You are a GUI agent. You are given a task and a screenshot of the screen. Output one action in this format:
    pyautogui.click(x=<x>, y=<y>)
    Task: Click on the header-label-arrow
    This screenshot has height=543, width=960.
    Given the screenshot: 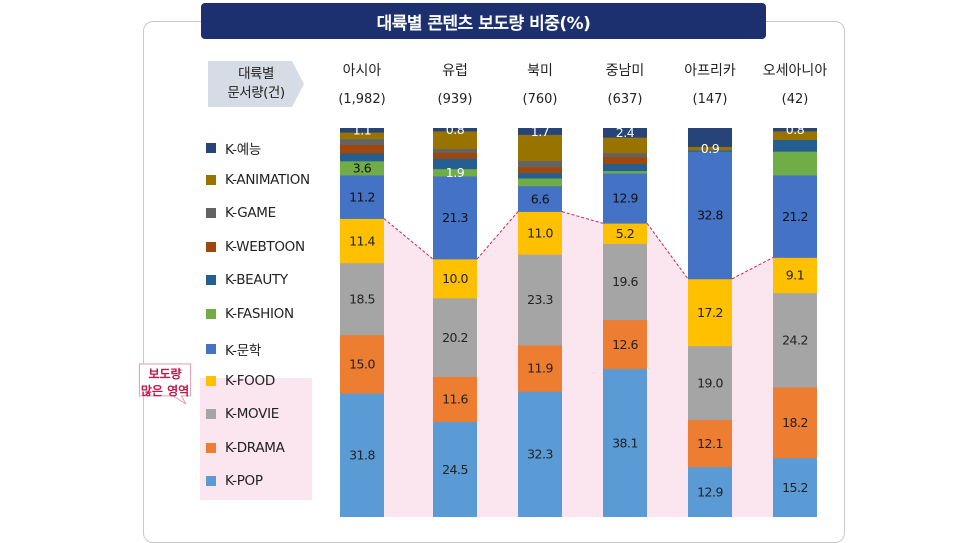 What is the action you would take?
    pyautogui.click(x=256, y=84)
    